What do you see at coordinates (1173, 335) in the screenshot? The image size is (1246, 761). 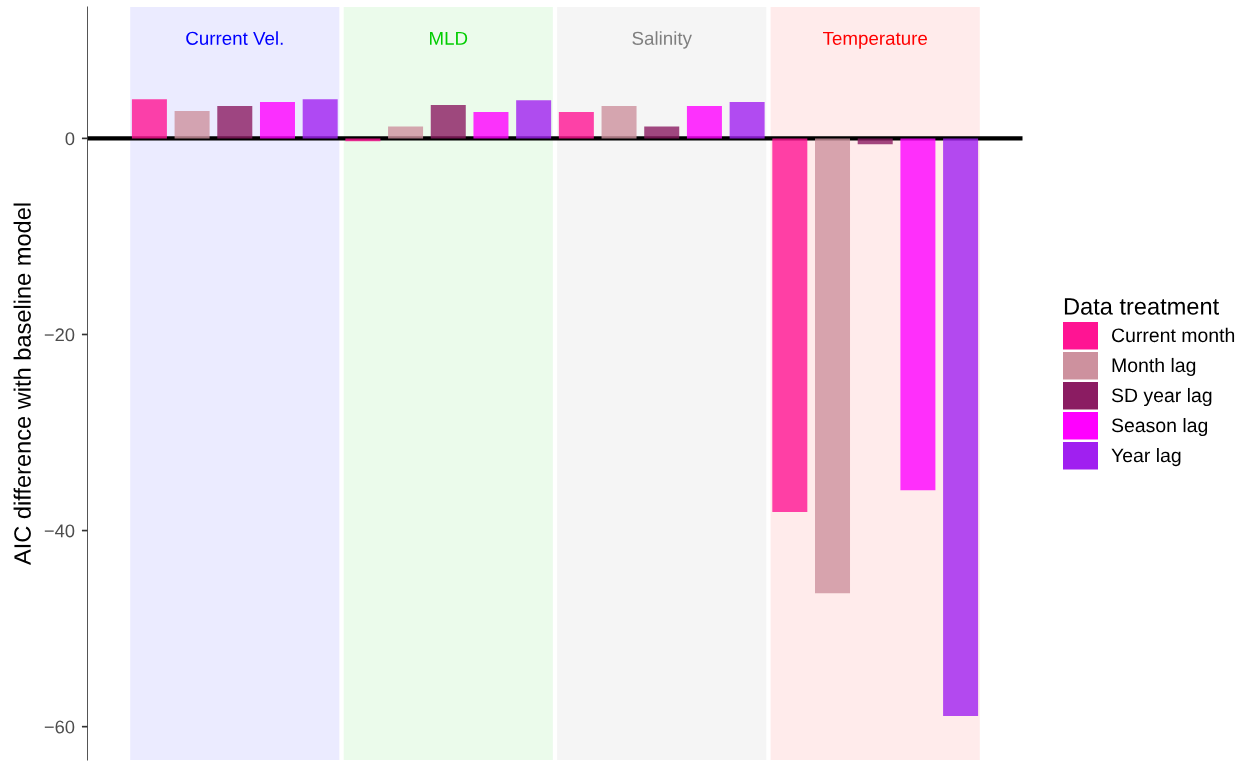 I see `legend-label: Current month` at bounding box center [1173, 335].